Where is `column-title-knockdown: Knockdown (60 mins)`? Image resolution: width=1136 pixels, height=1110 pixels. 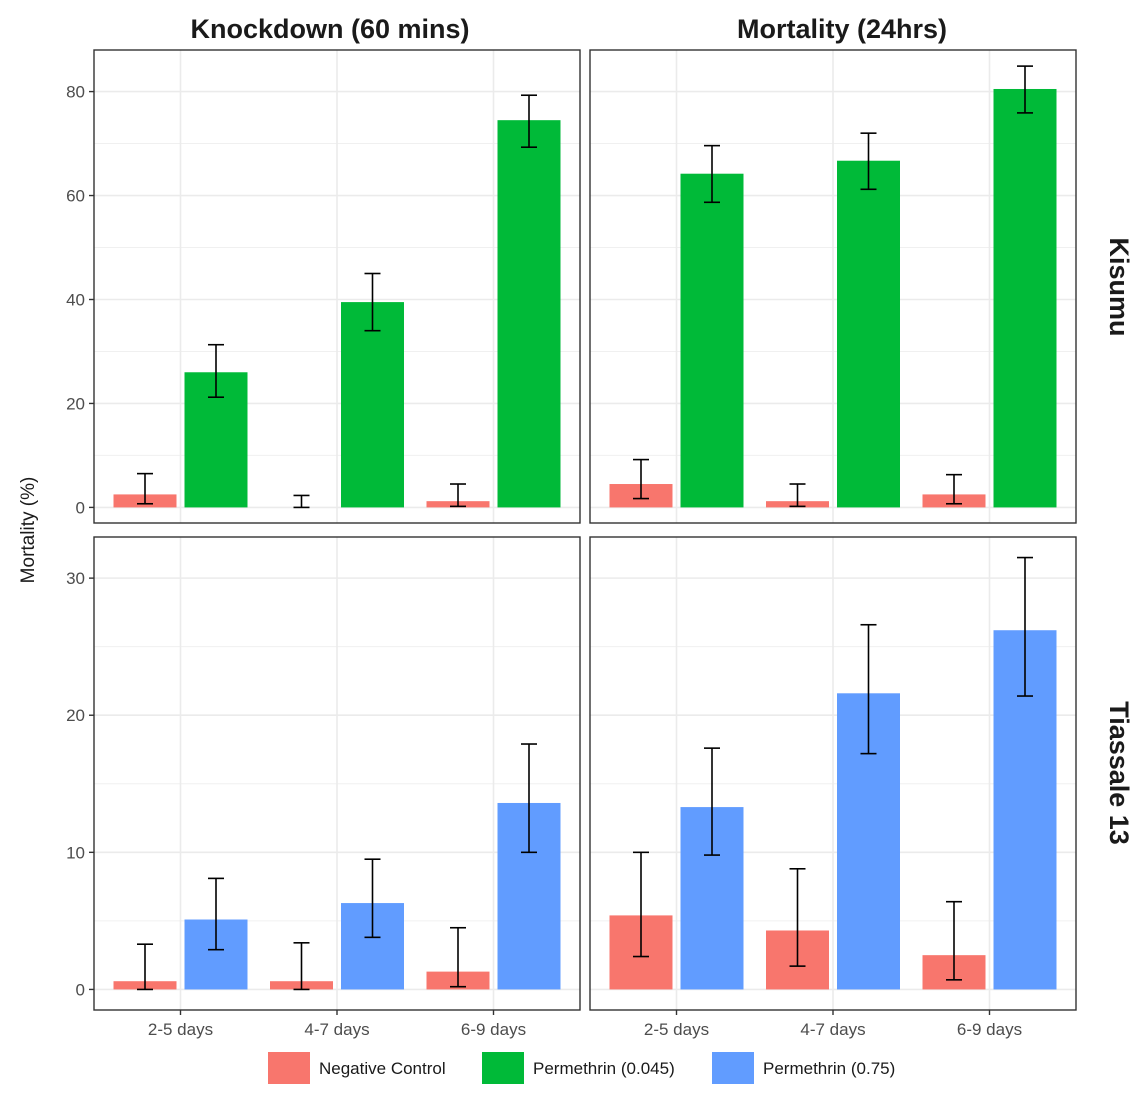
column-title-knockdown: Knockdown (60 mins) is located at coordinates (329, 29).